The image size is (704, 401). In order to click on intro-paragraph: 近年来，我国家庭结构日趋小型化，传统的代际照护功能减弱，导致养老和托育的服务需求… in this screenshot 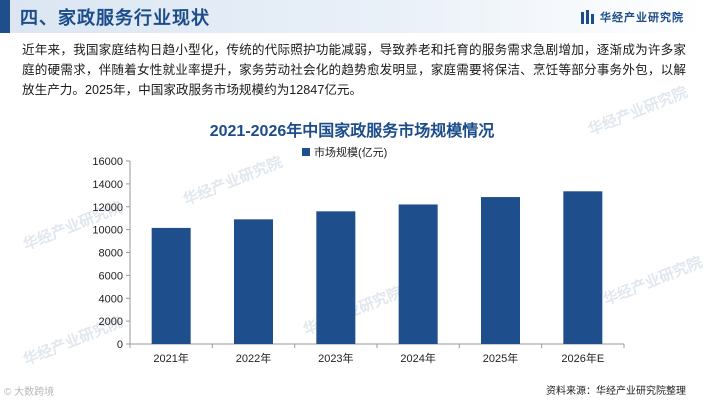, I will do `click(354, 70)`.